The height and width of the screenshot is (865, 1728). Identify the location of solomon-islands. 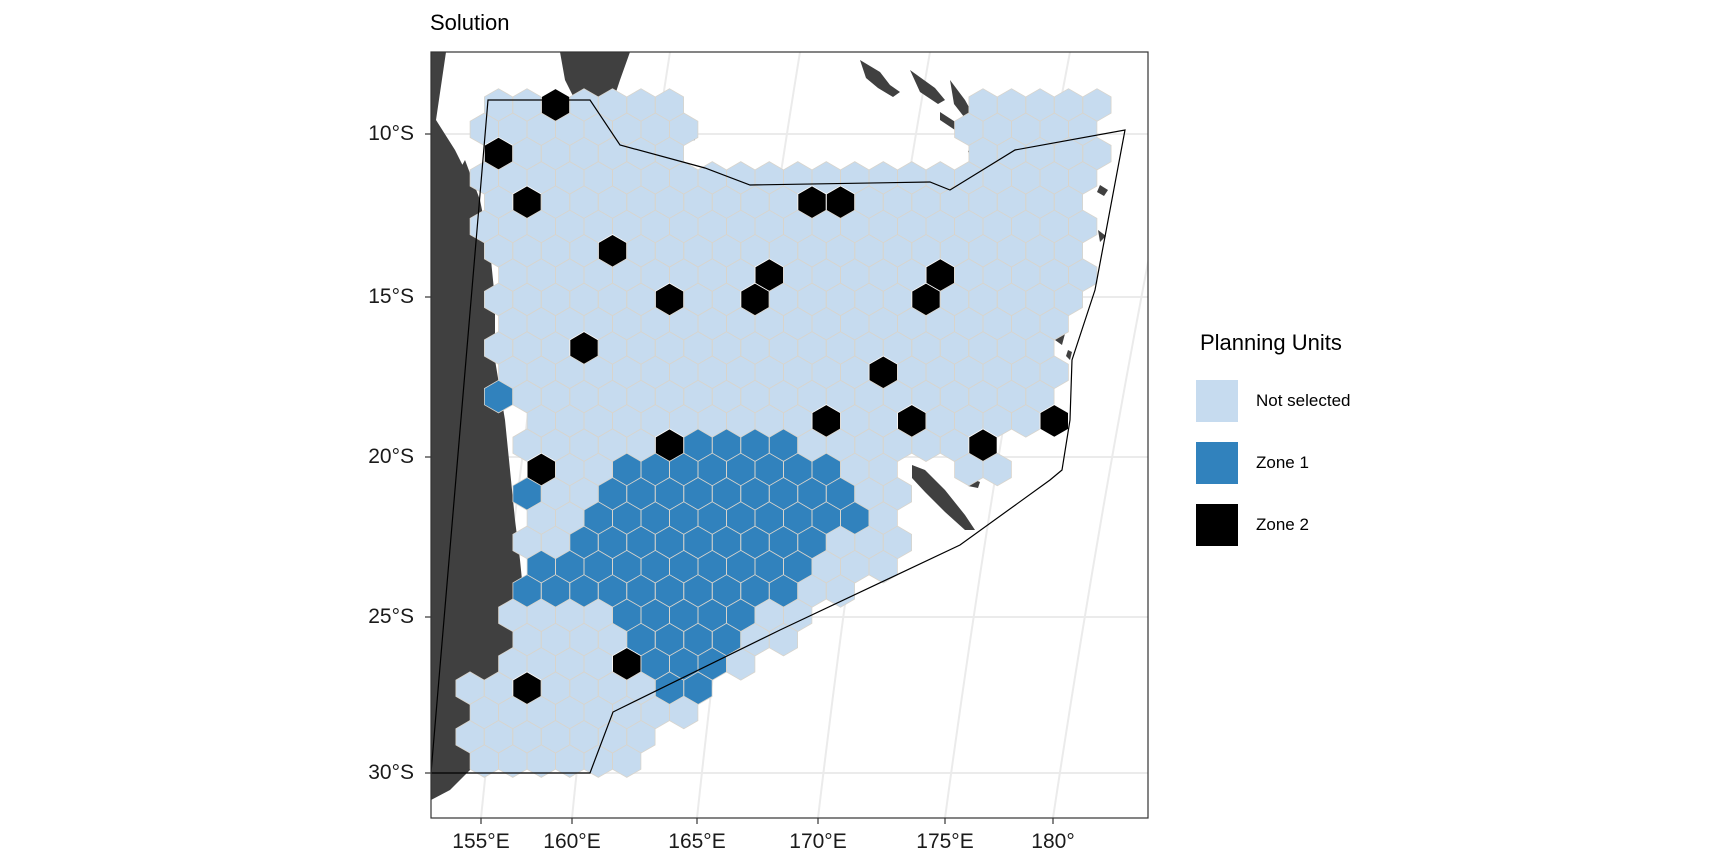
(830, 110).